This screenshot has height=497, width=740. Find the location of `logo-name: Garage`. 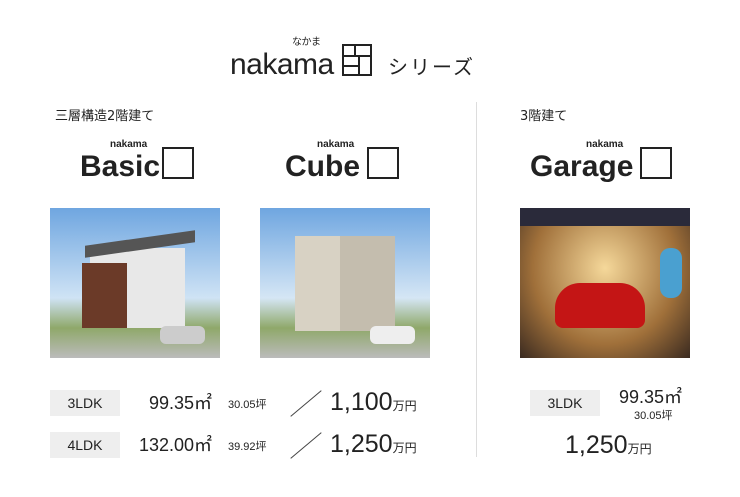

logo-name: Garage is located at coordinates (582, 166).